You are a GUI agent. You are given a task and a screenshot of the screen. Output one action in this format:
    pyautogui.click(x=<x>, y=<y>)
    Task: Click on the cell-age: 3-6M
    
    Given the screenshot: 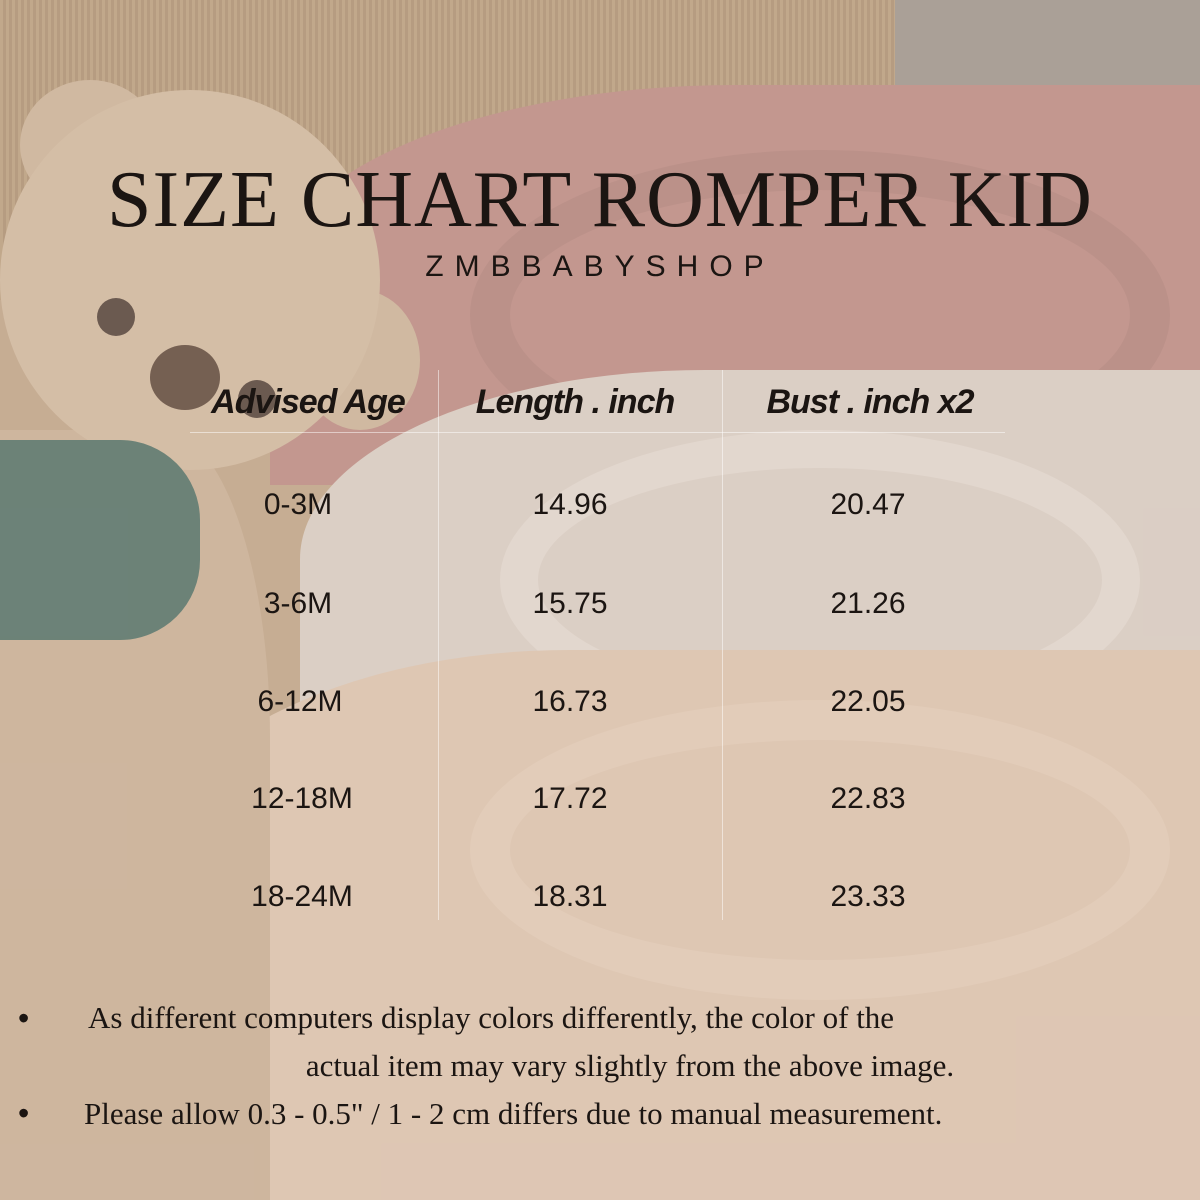 What is the action you would take?
    pyautogui.click(x=298, y=603)
    